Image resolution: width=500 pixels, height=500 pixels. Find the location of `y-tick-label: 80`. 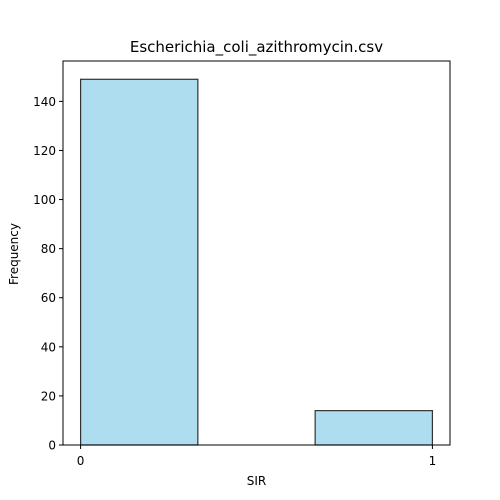

y-tick-label: 80 is located at coordinates (48, 249).